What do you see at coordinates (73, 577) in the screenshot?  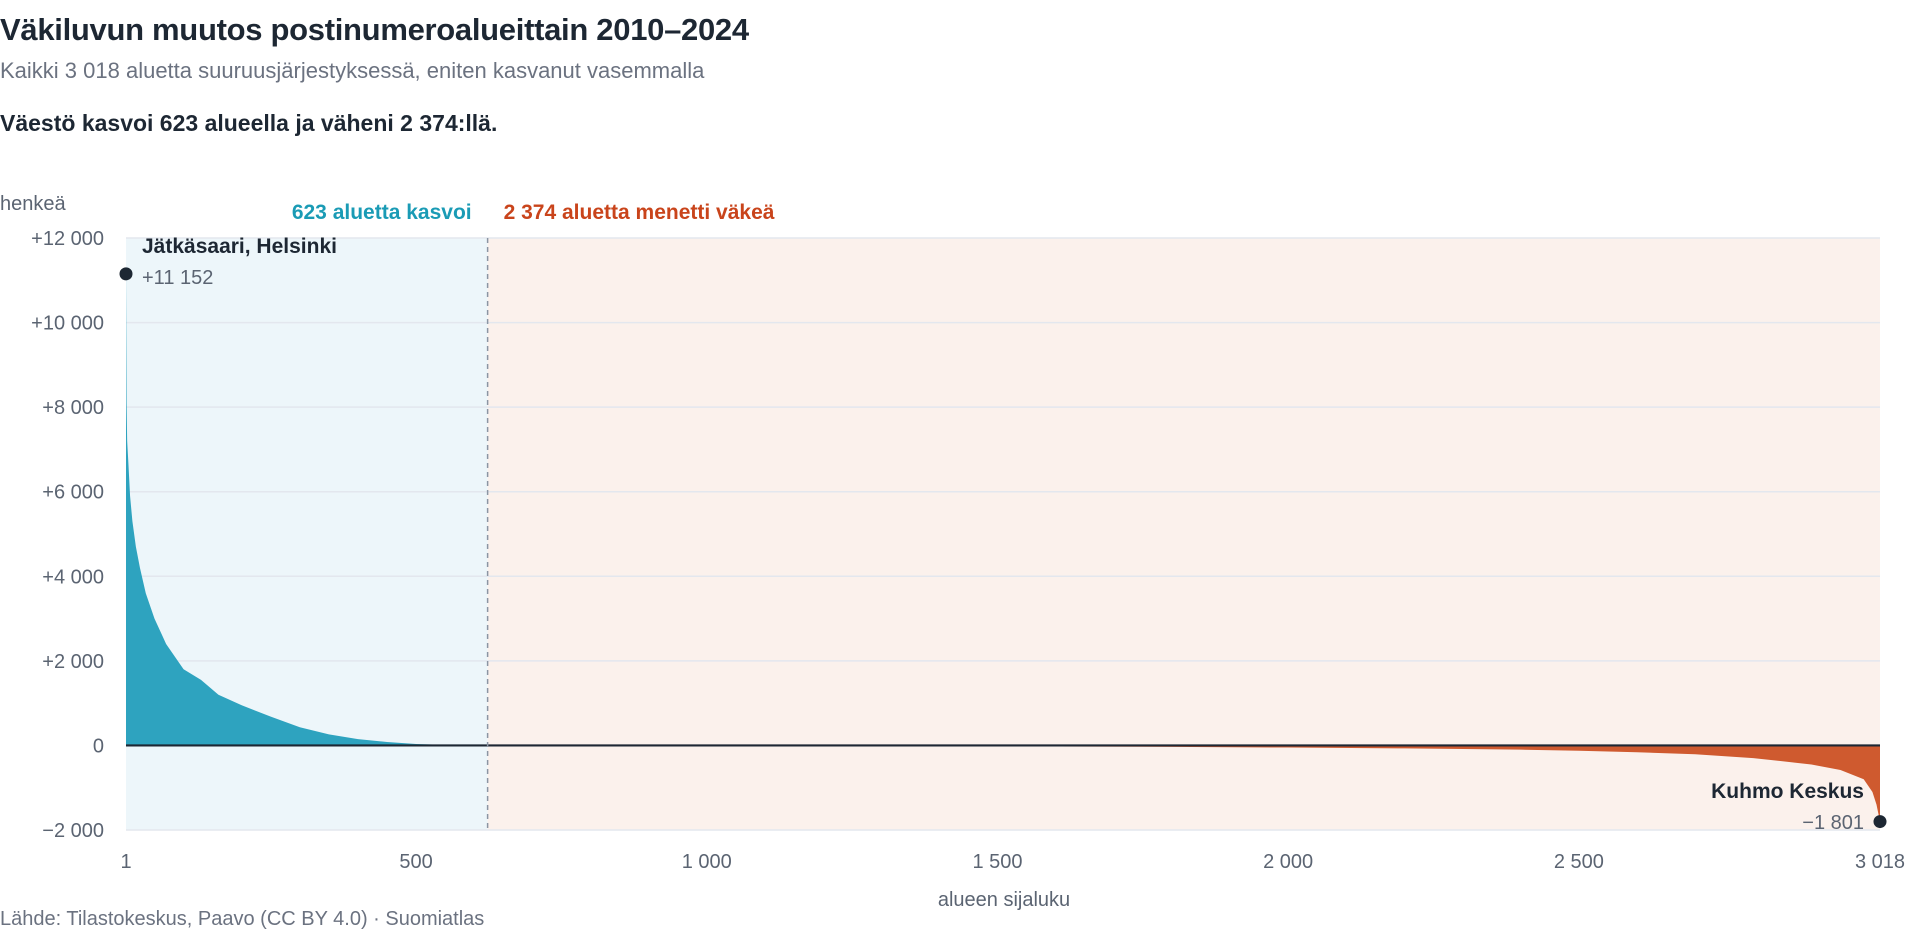 I see `y-tick-label: +4 000` at bounding box center [73, 577].